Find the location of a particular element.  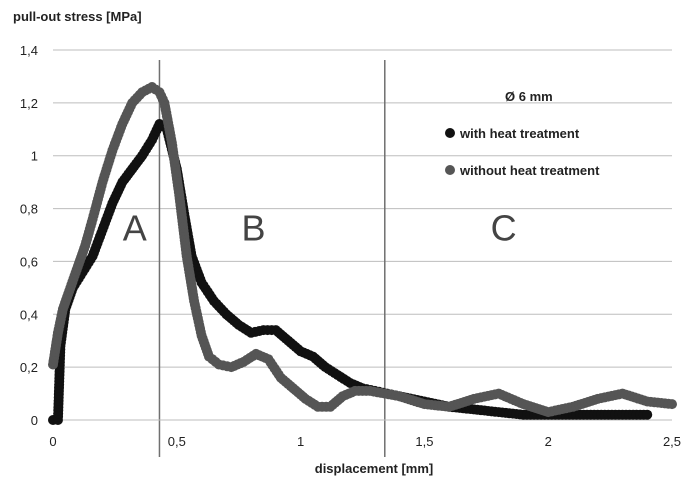

region-label-b: B is located at coordinates (254, 227).